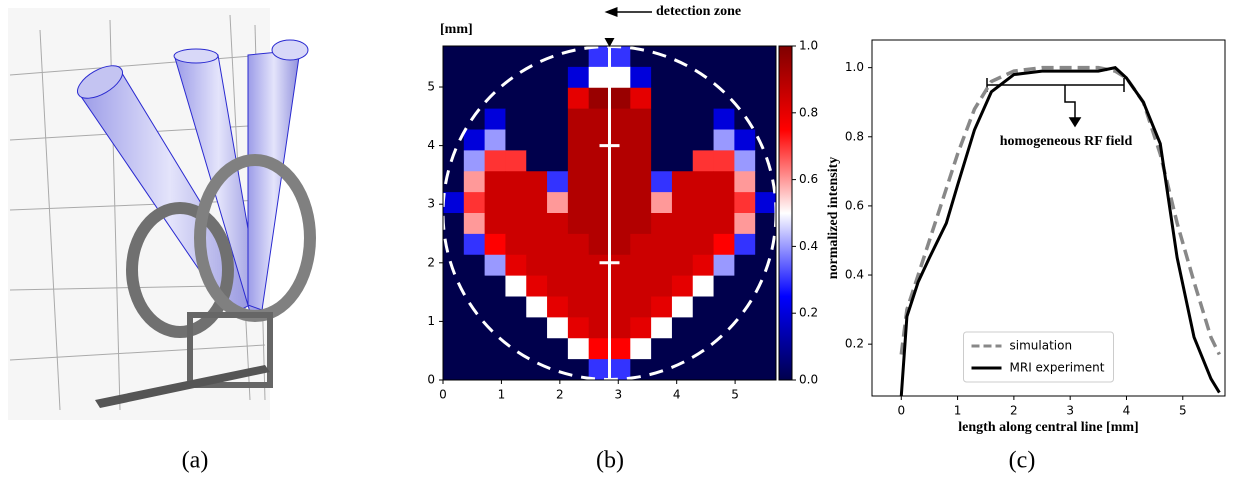  I want to click on x-tick-label: 2, so click(560, 395).